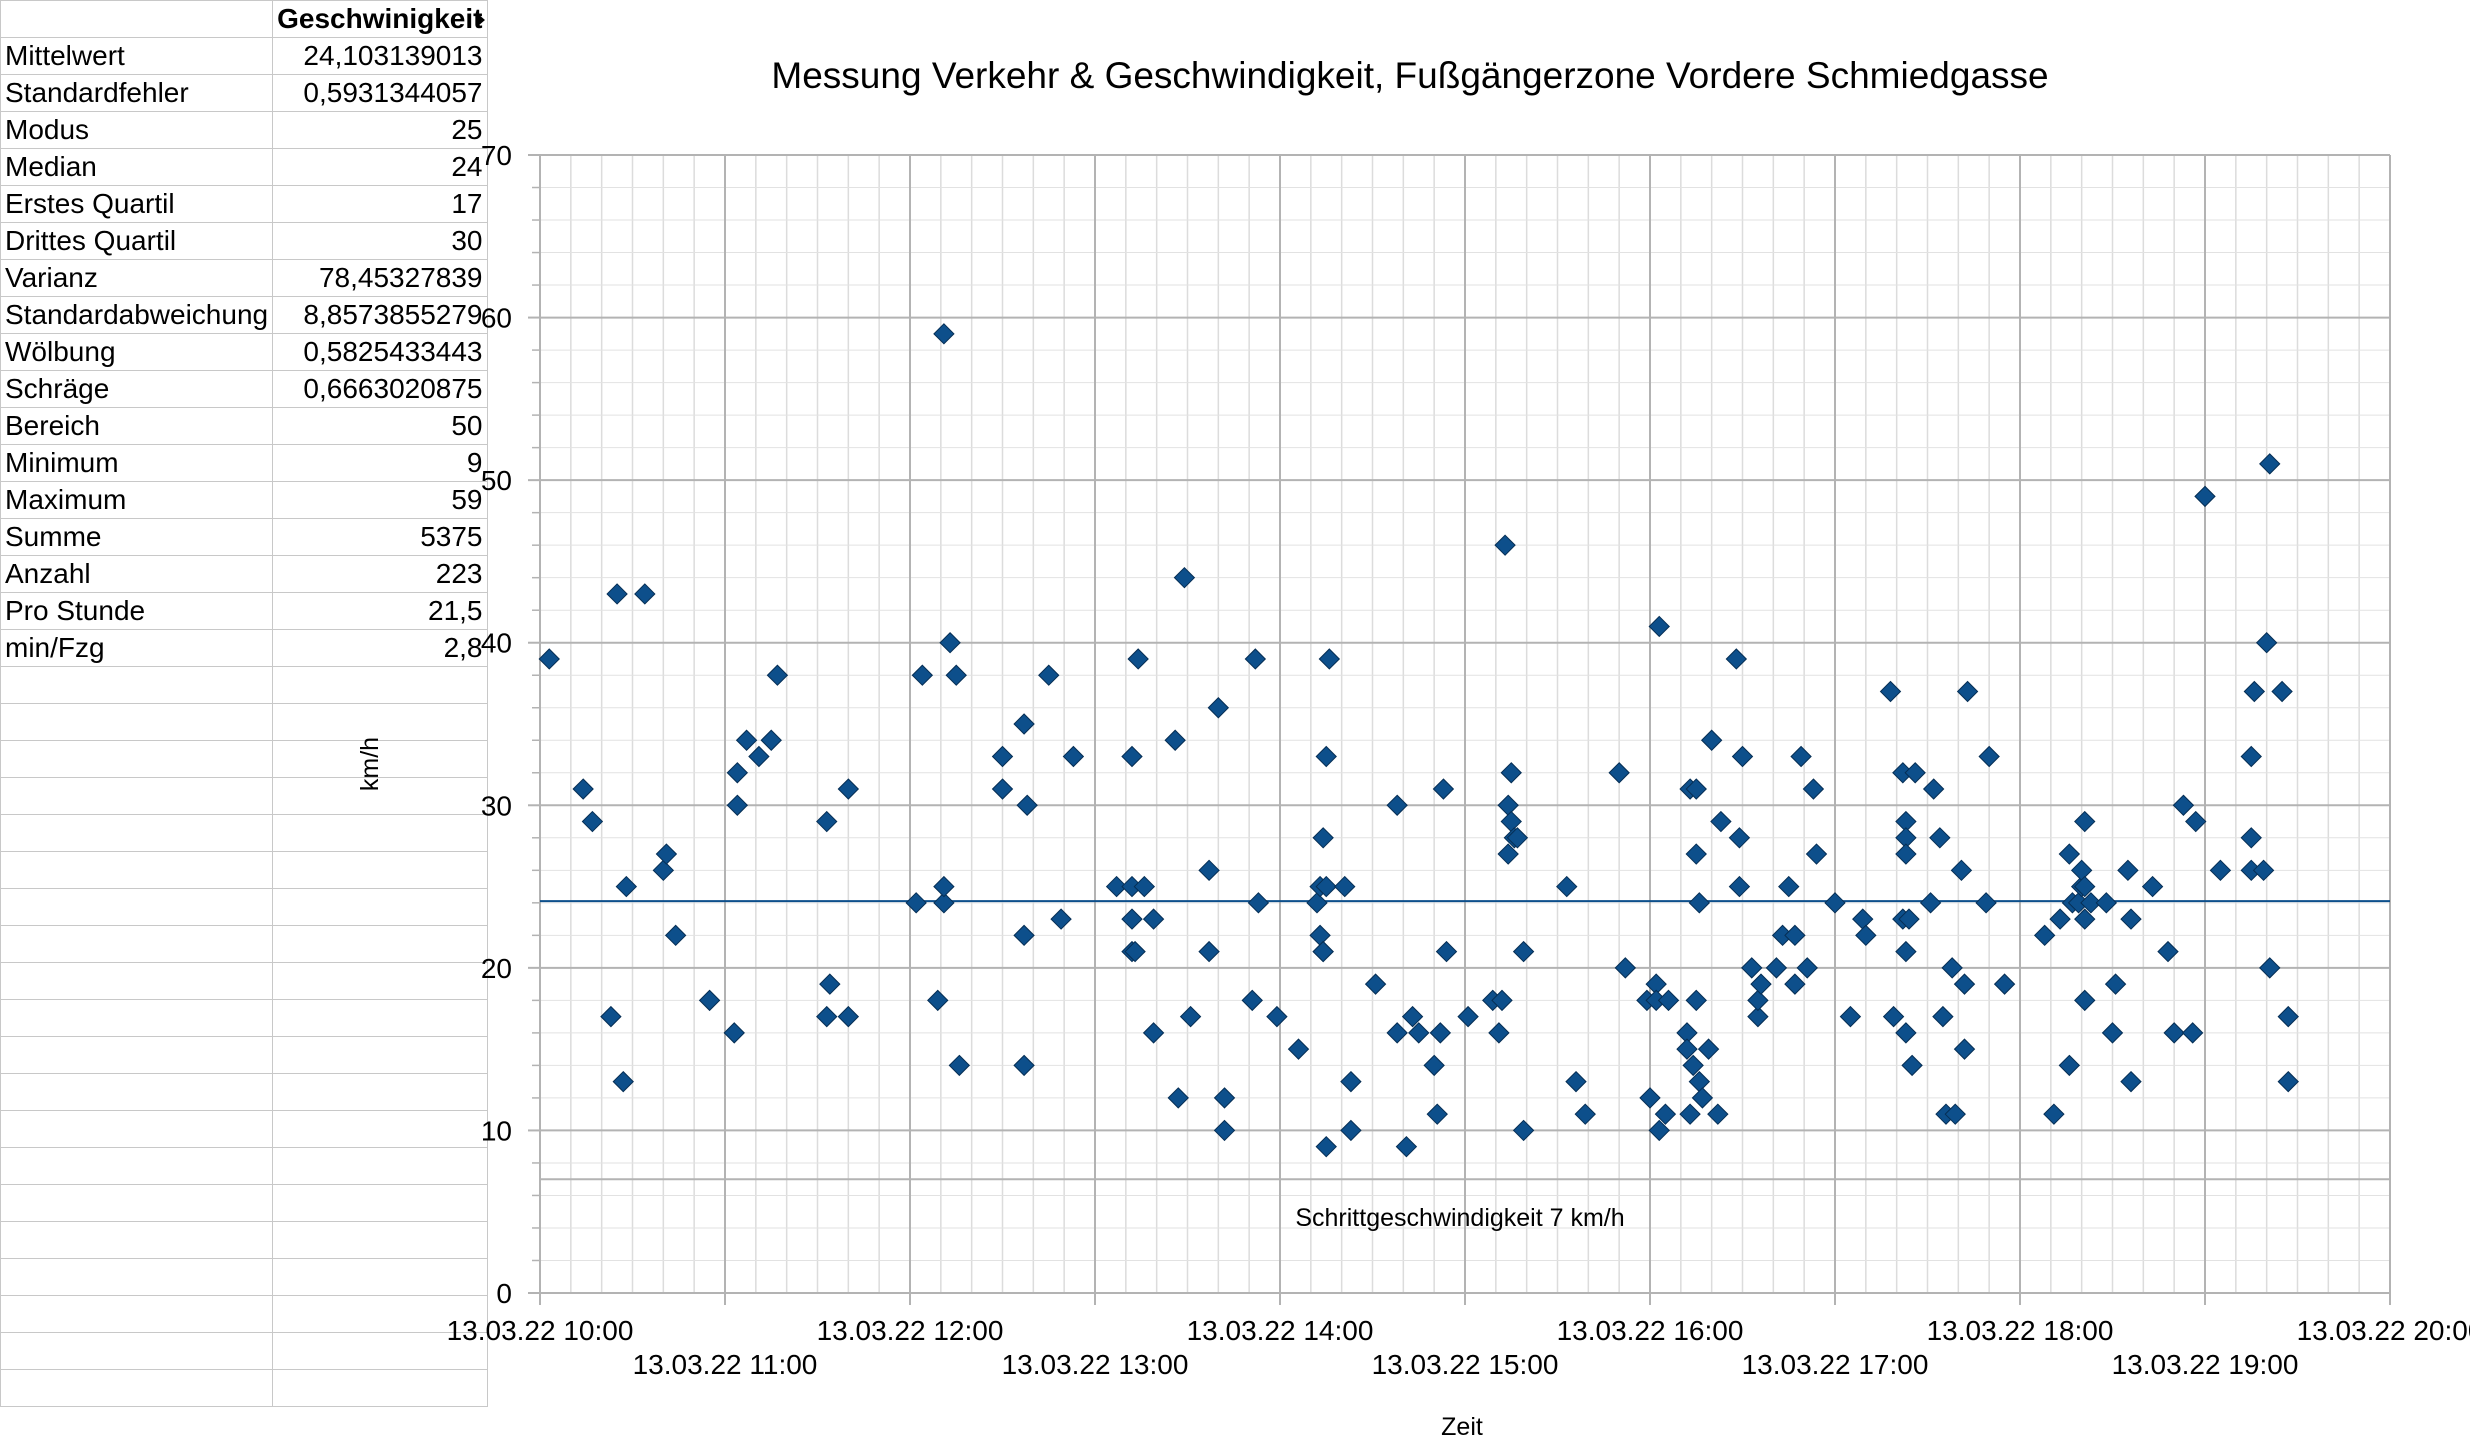 The height and width of the screenshot is (1444, 2470). What do you see at coordinates (504, 1293) in the screenshot?
I see `y-tick-label: 0` at bounding box center [504, 1293].